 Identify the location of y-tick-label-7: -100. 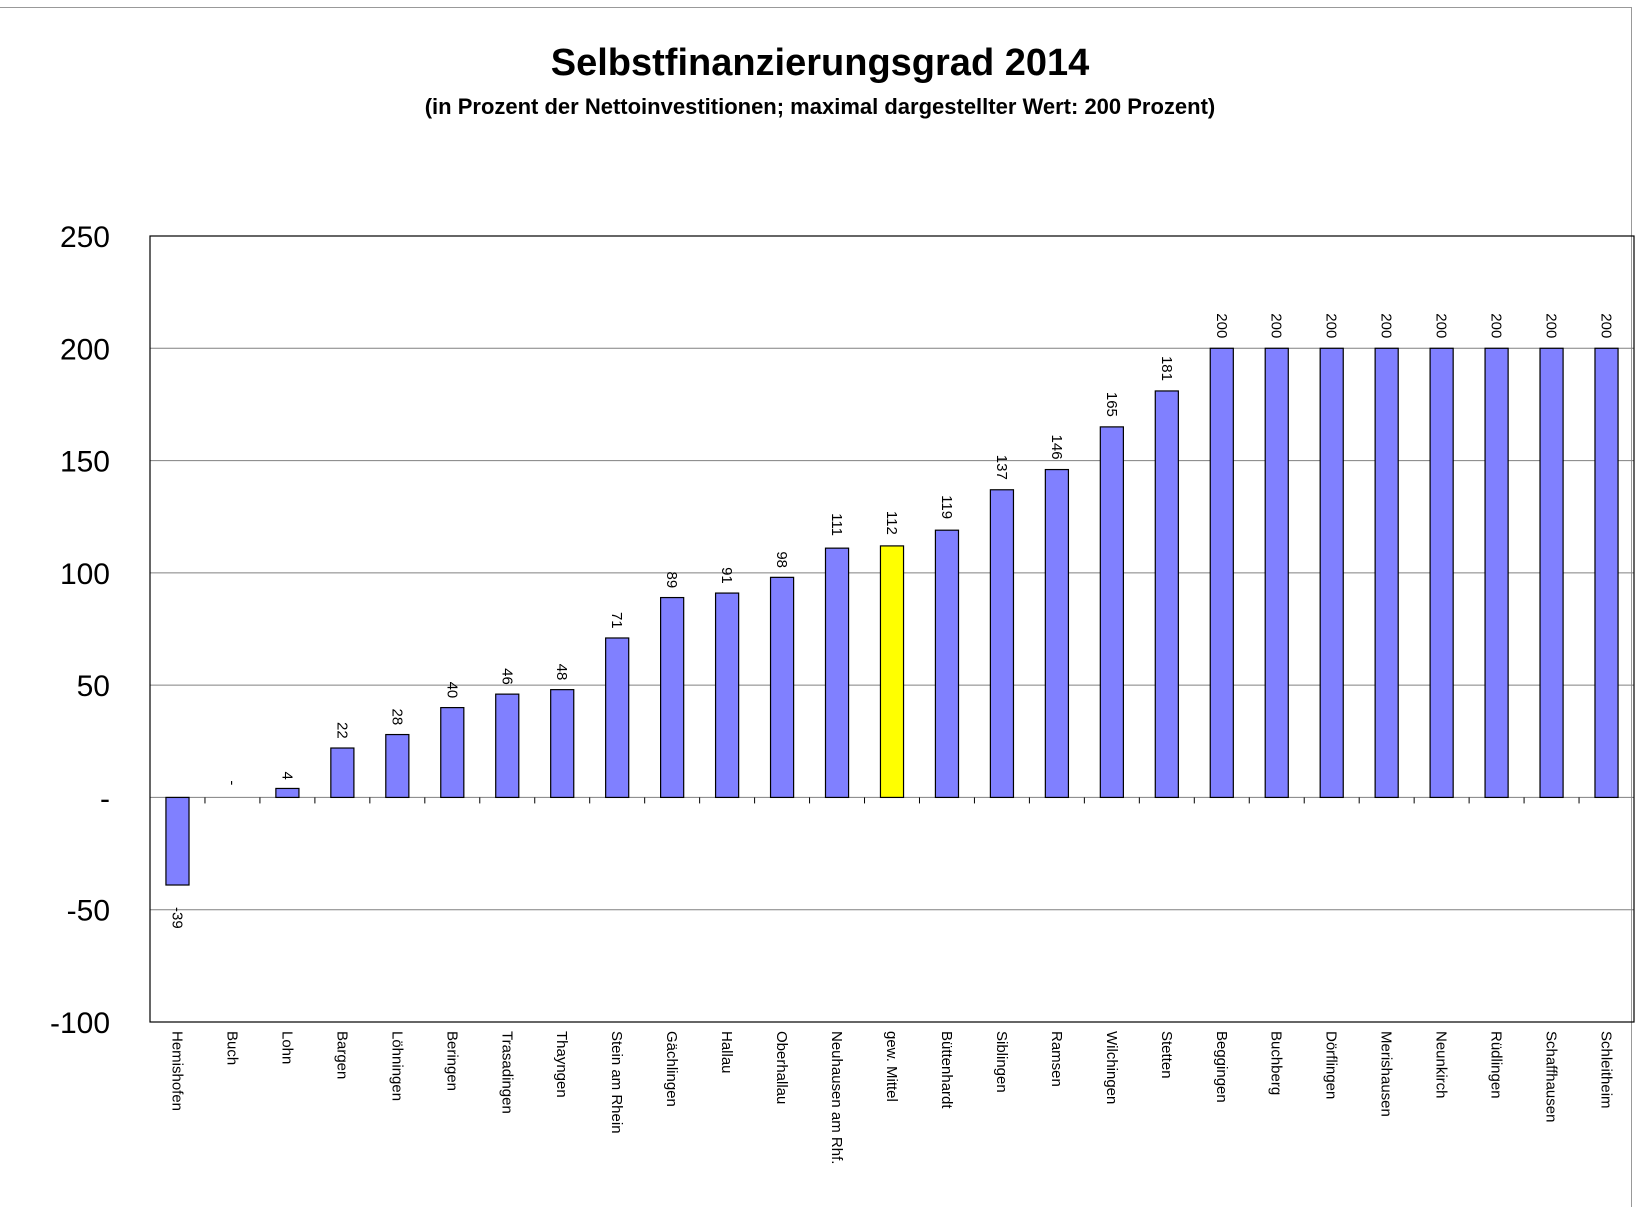
(80, 1023).